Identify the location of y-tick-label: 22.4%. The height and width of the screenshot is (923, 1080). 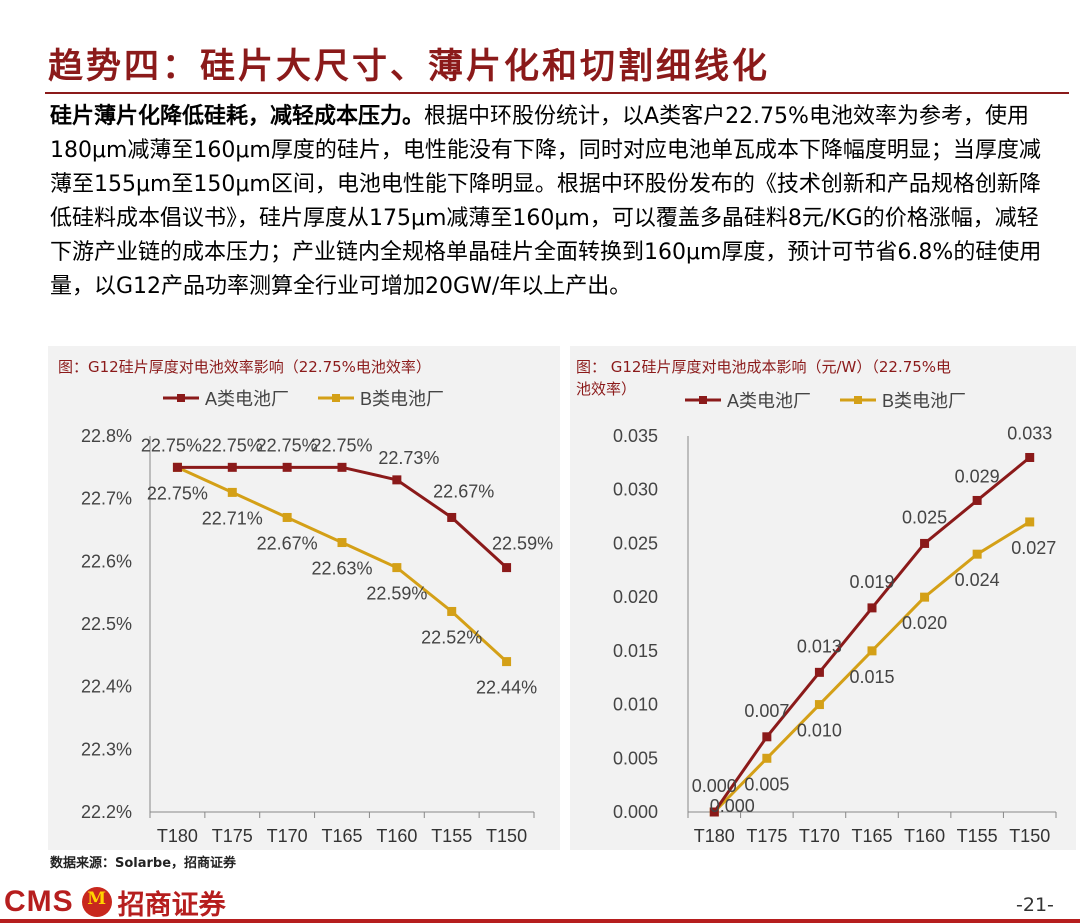
(106, 687).